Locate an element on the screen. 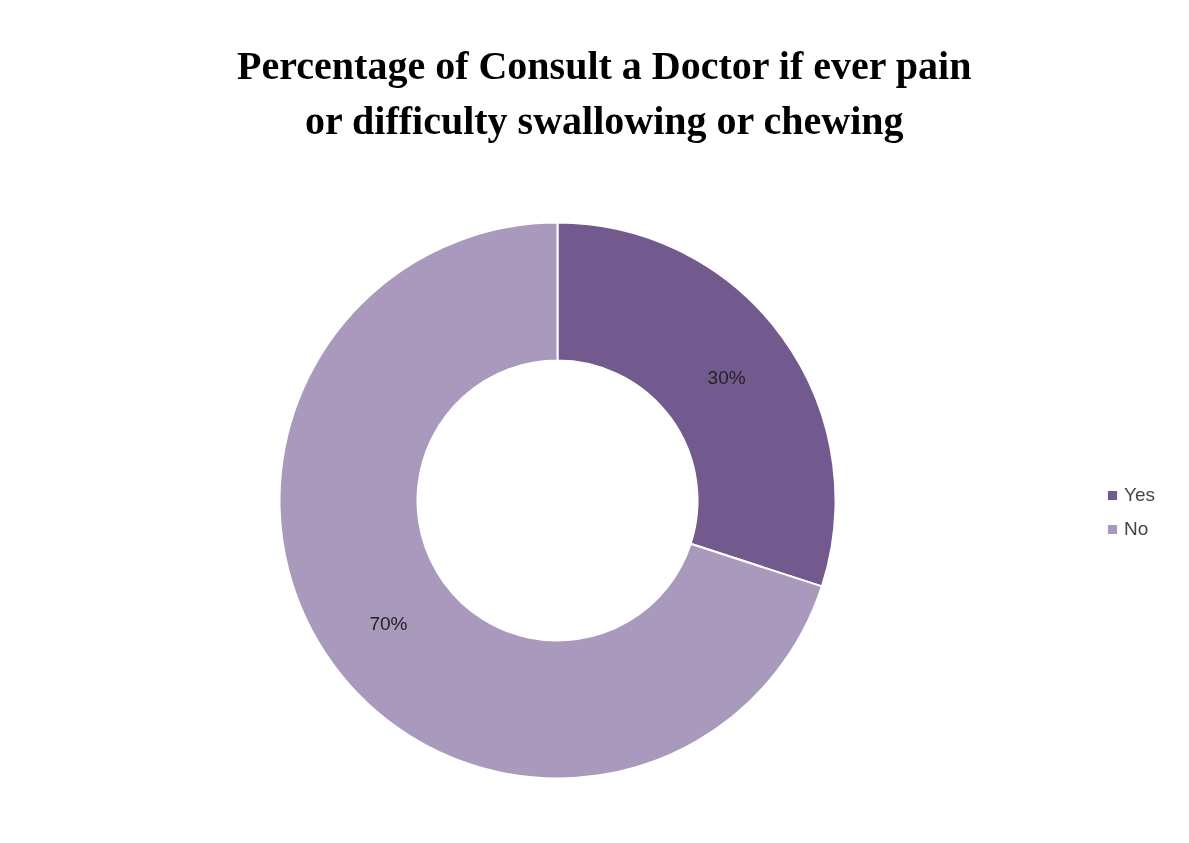 This screenshot has height=843, width=1189. legend-label: Yes is located at coordinates (1139, 495).